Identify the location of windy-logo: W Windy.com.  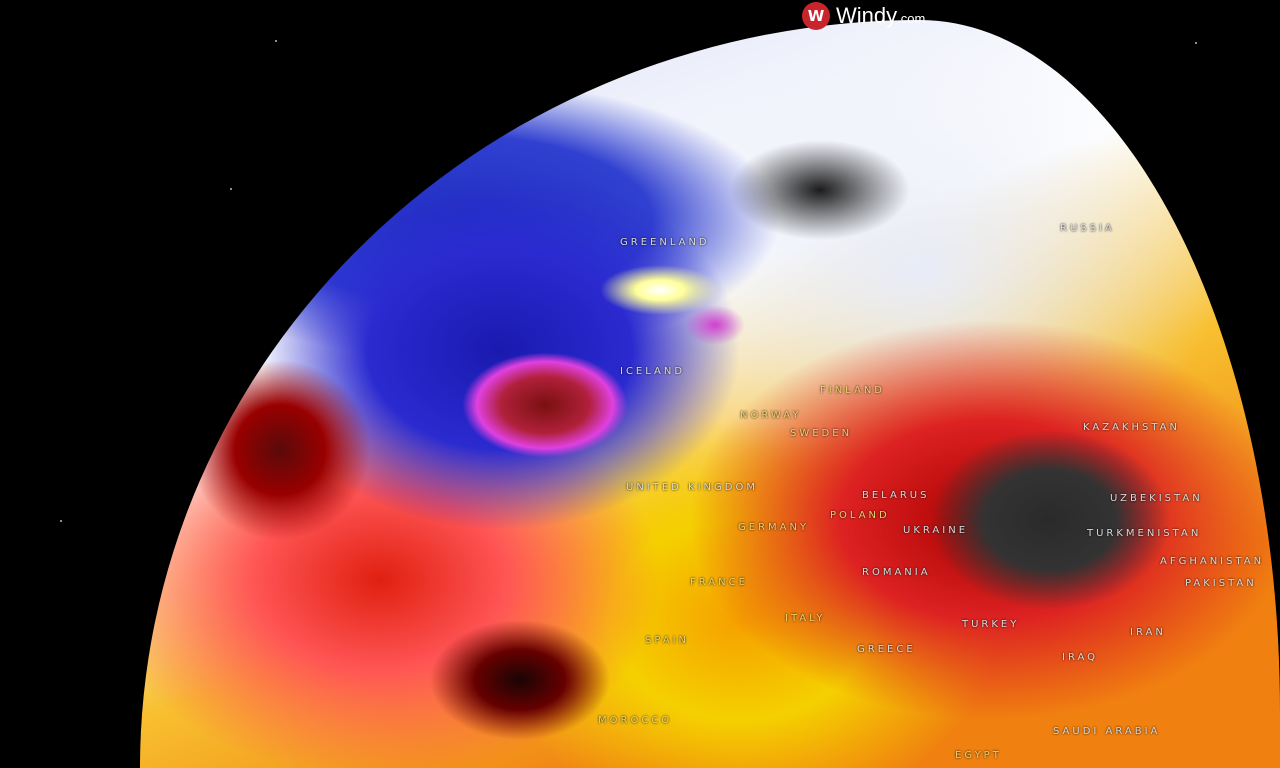
(863, 16).